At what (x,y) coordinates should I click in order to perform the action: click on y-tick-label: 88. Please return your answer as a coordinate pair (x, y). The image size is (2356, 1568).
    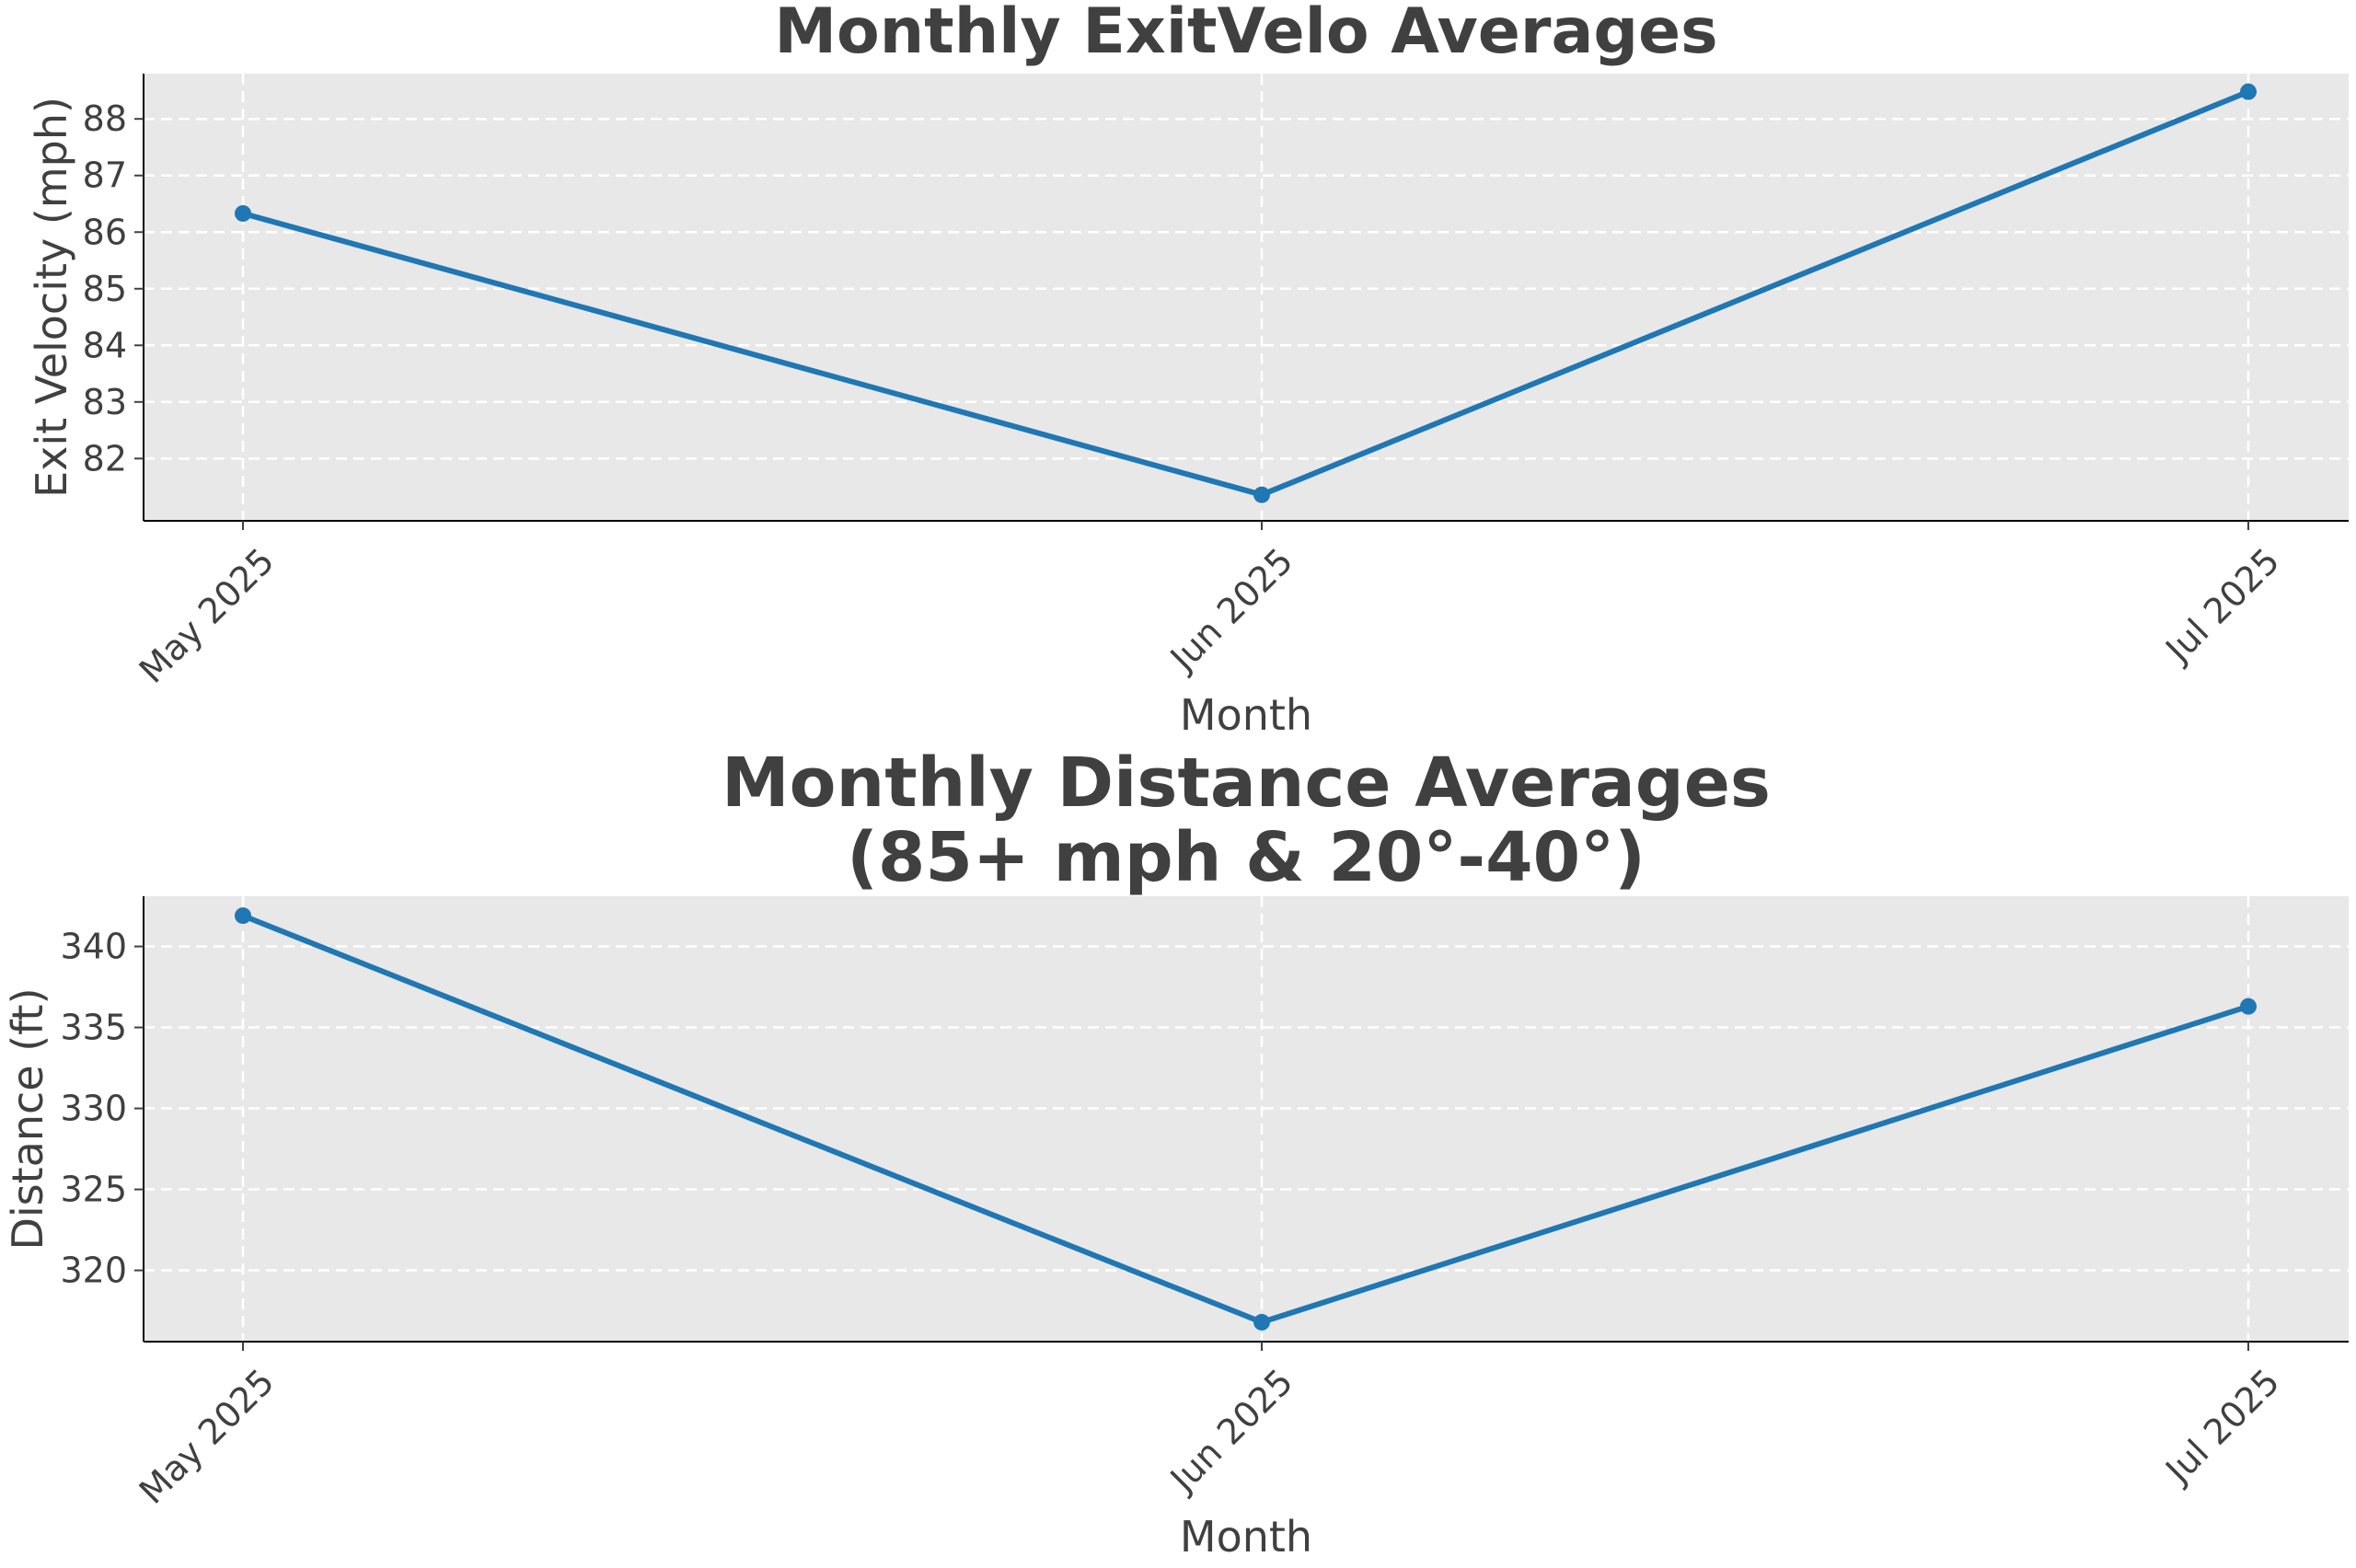
    Looking at the image, I should click on (105, 118).